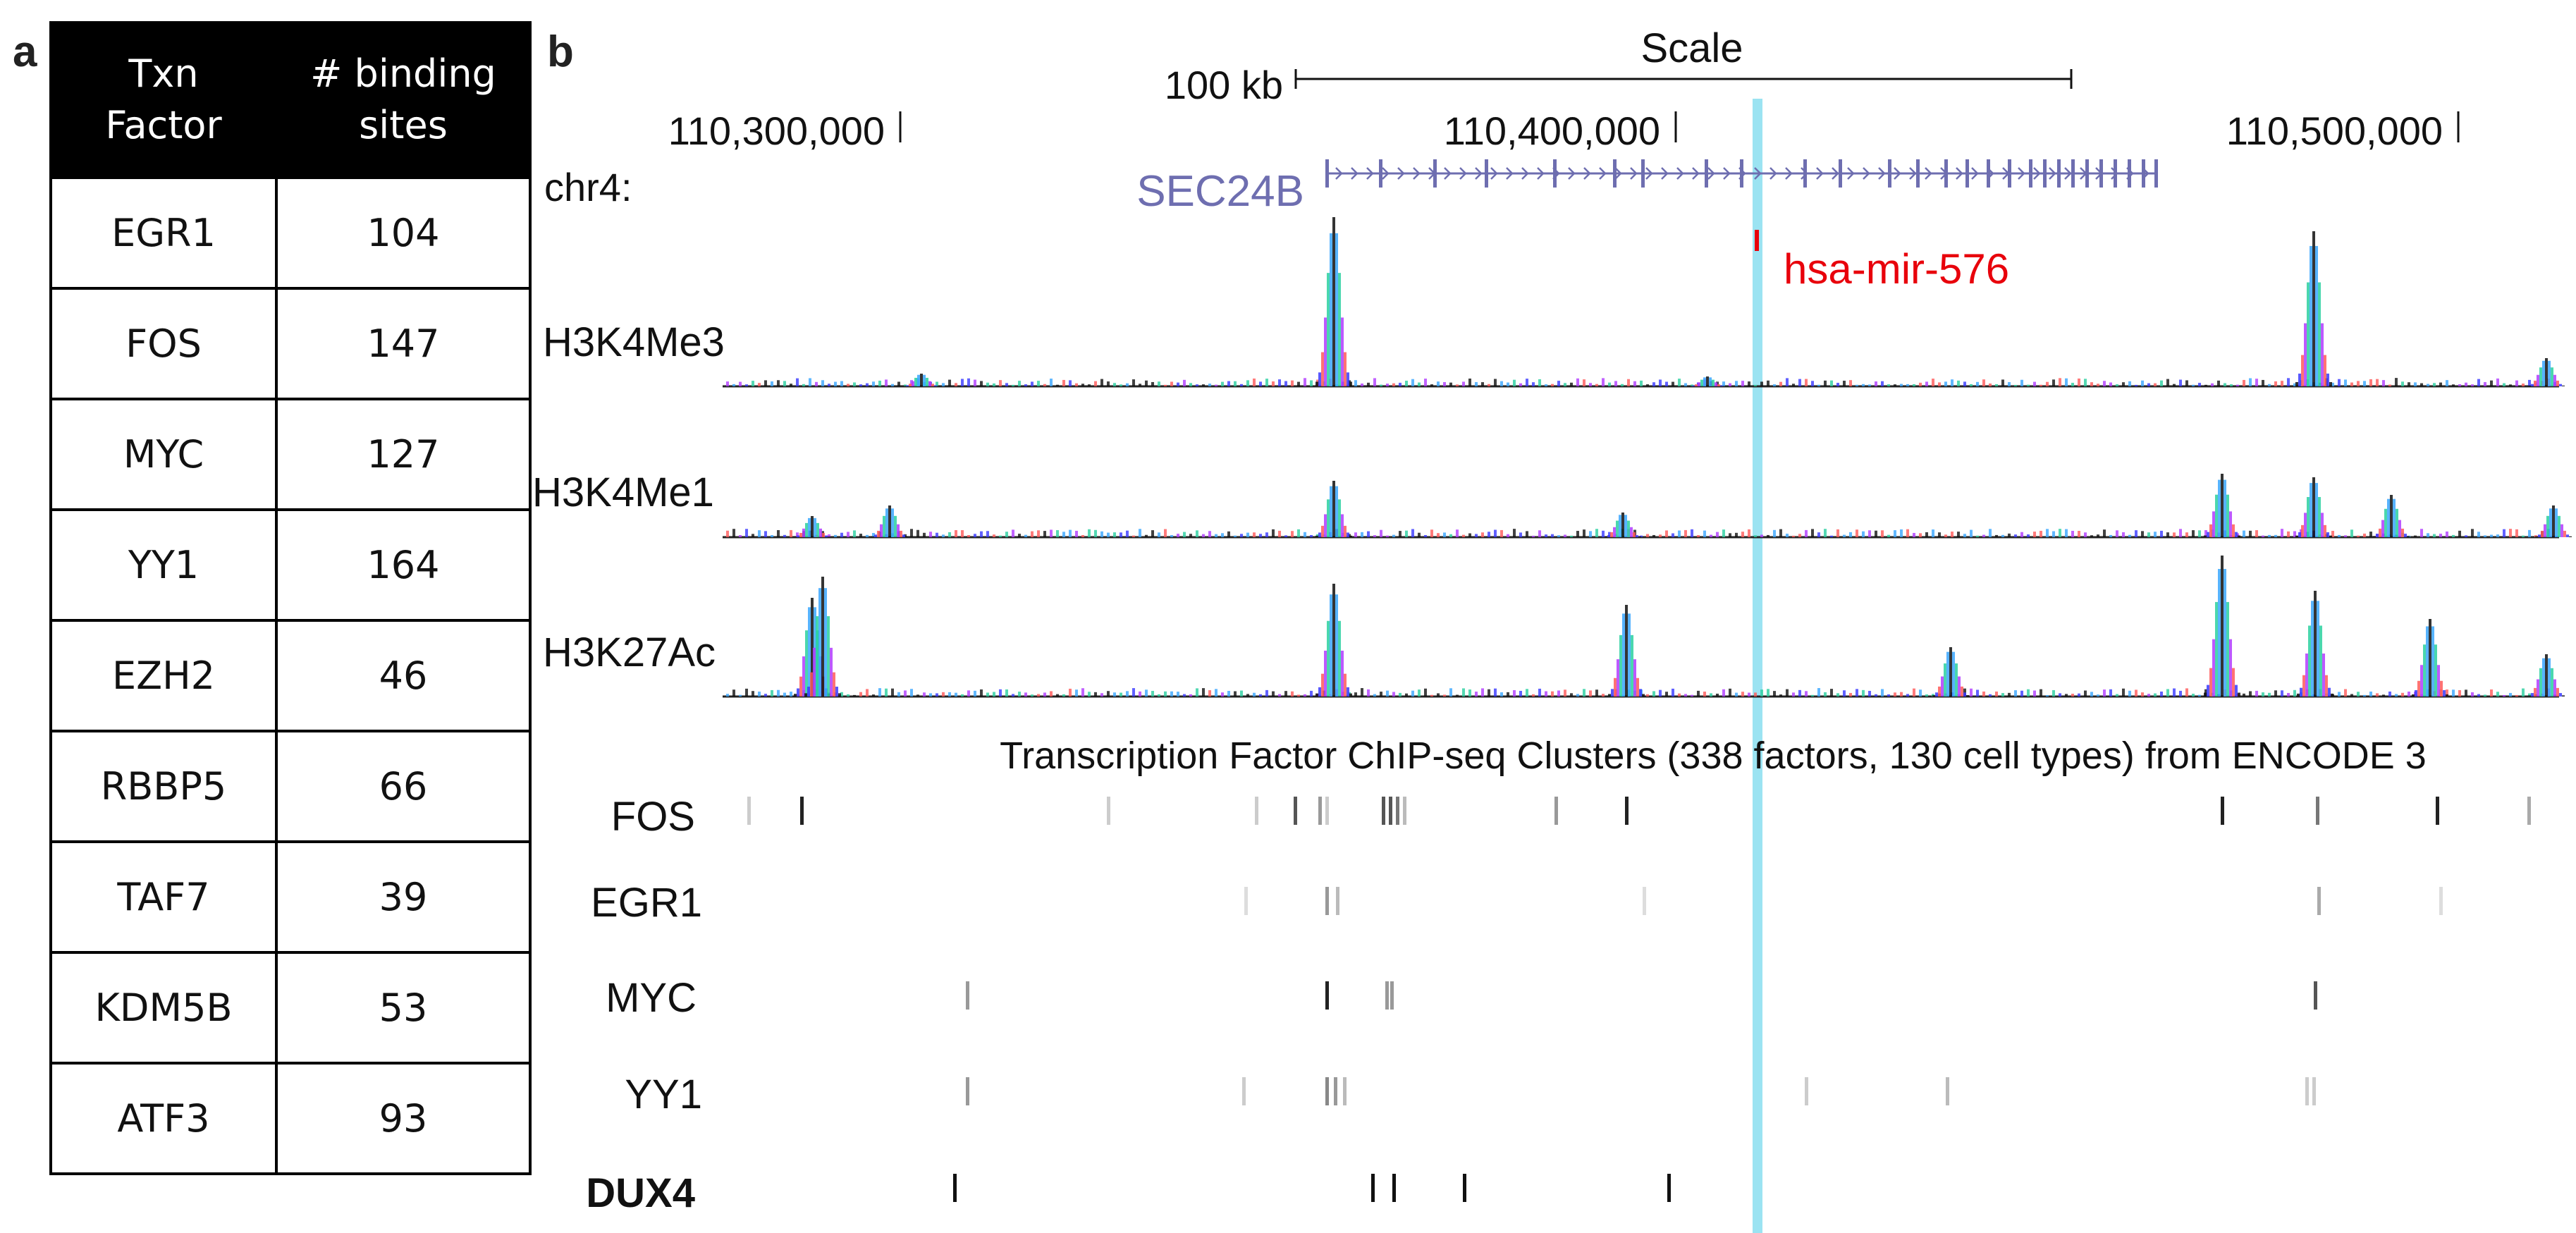 The width and height of the screenshot is (2576, 1233). Describe the element at coordinates (290, 1008) in the screenshot. I see `table-row: KDM5B 53` at that location.